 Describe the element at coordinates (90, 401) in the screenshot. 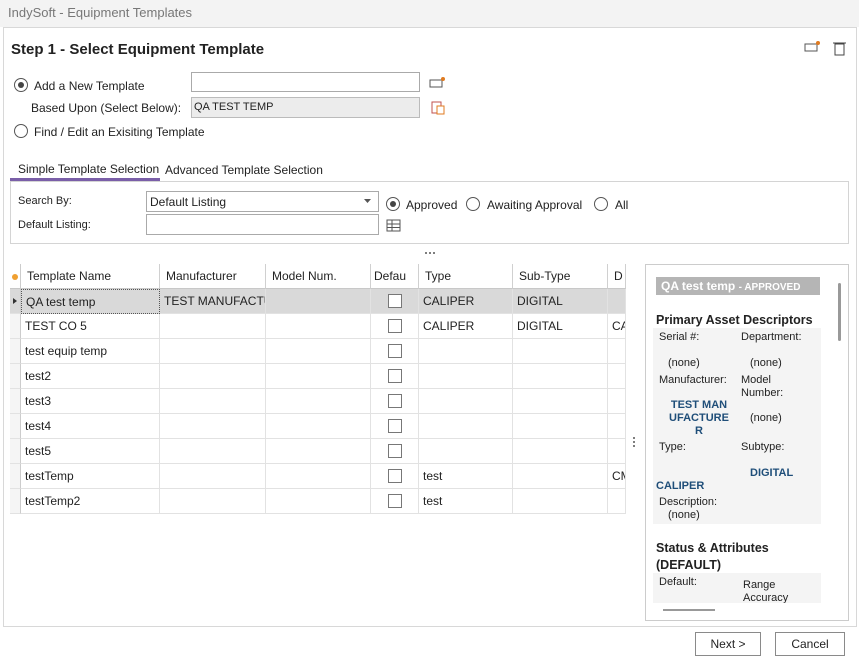

I see `grid-cell: test3` at that location.